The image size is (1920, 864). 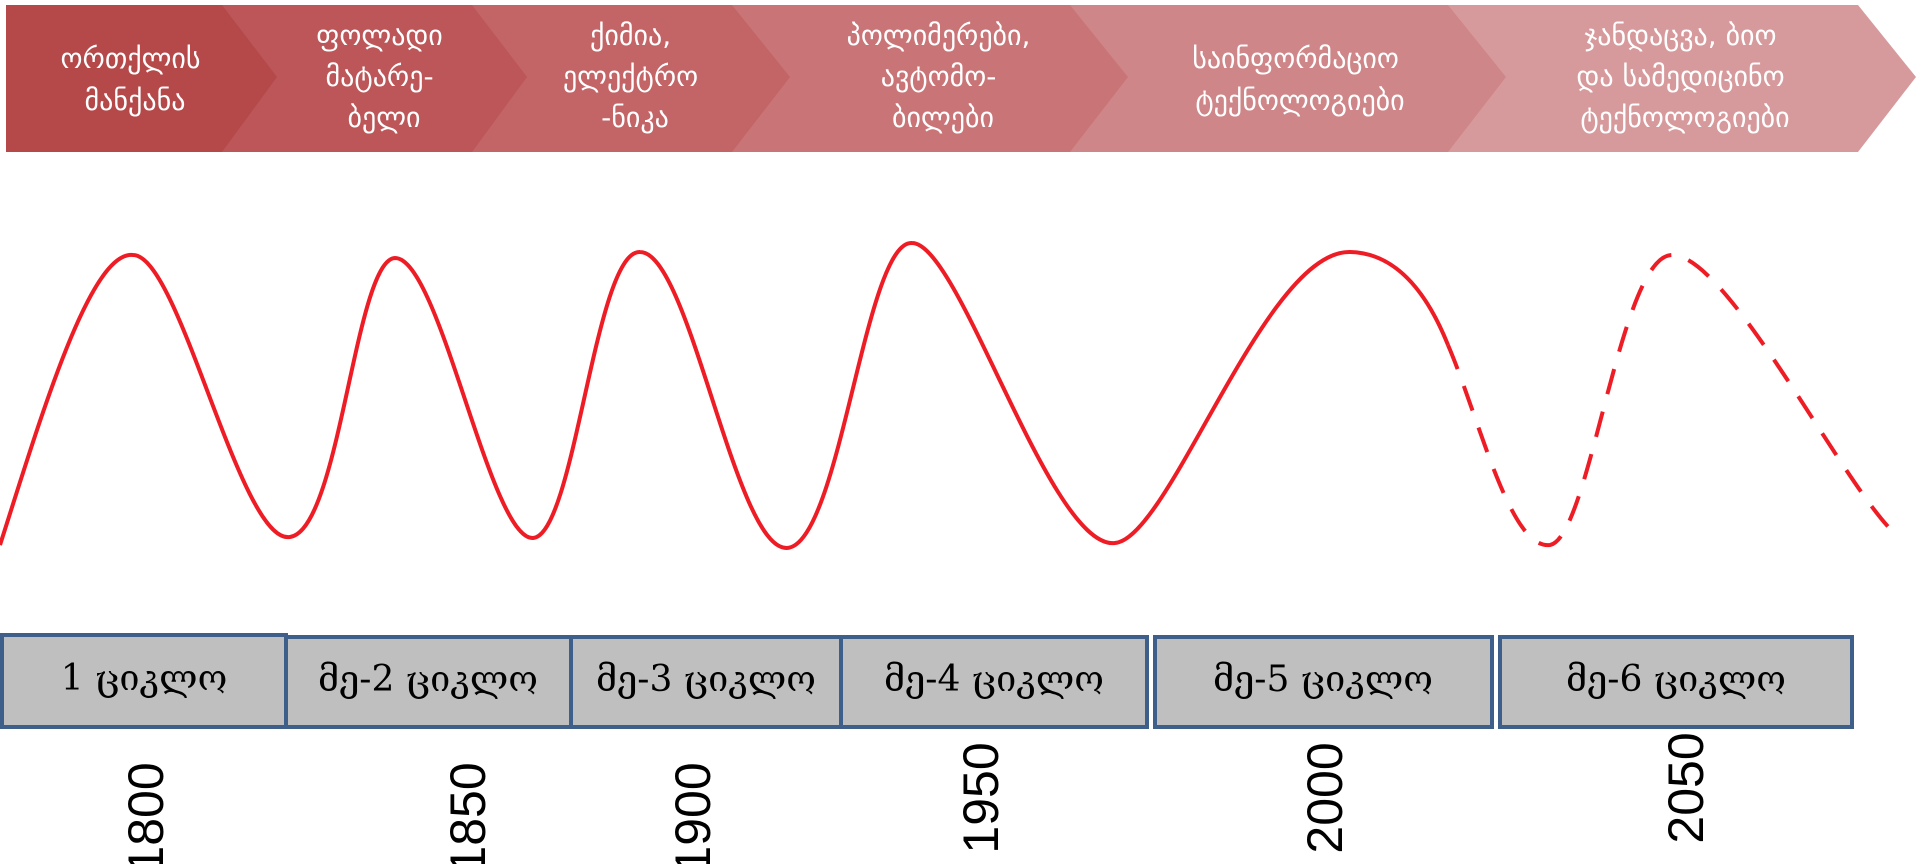 What do you see at coordinates (383, 76) in the screenshot?
I see `banner-text-2: ფოლადი მატარე- ბელი` at bounding box center [383, 76].